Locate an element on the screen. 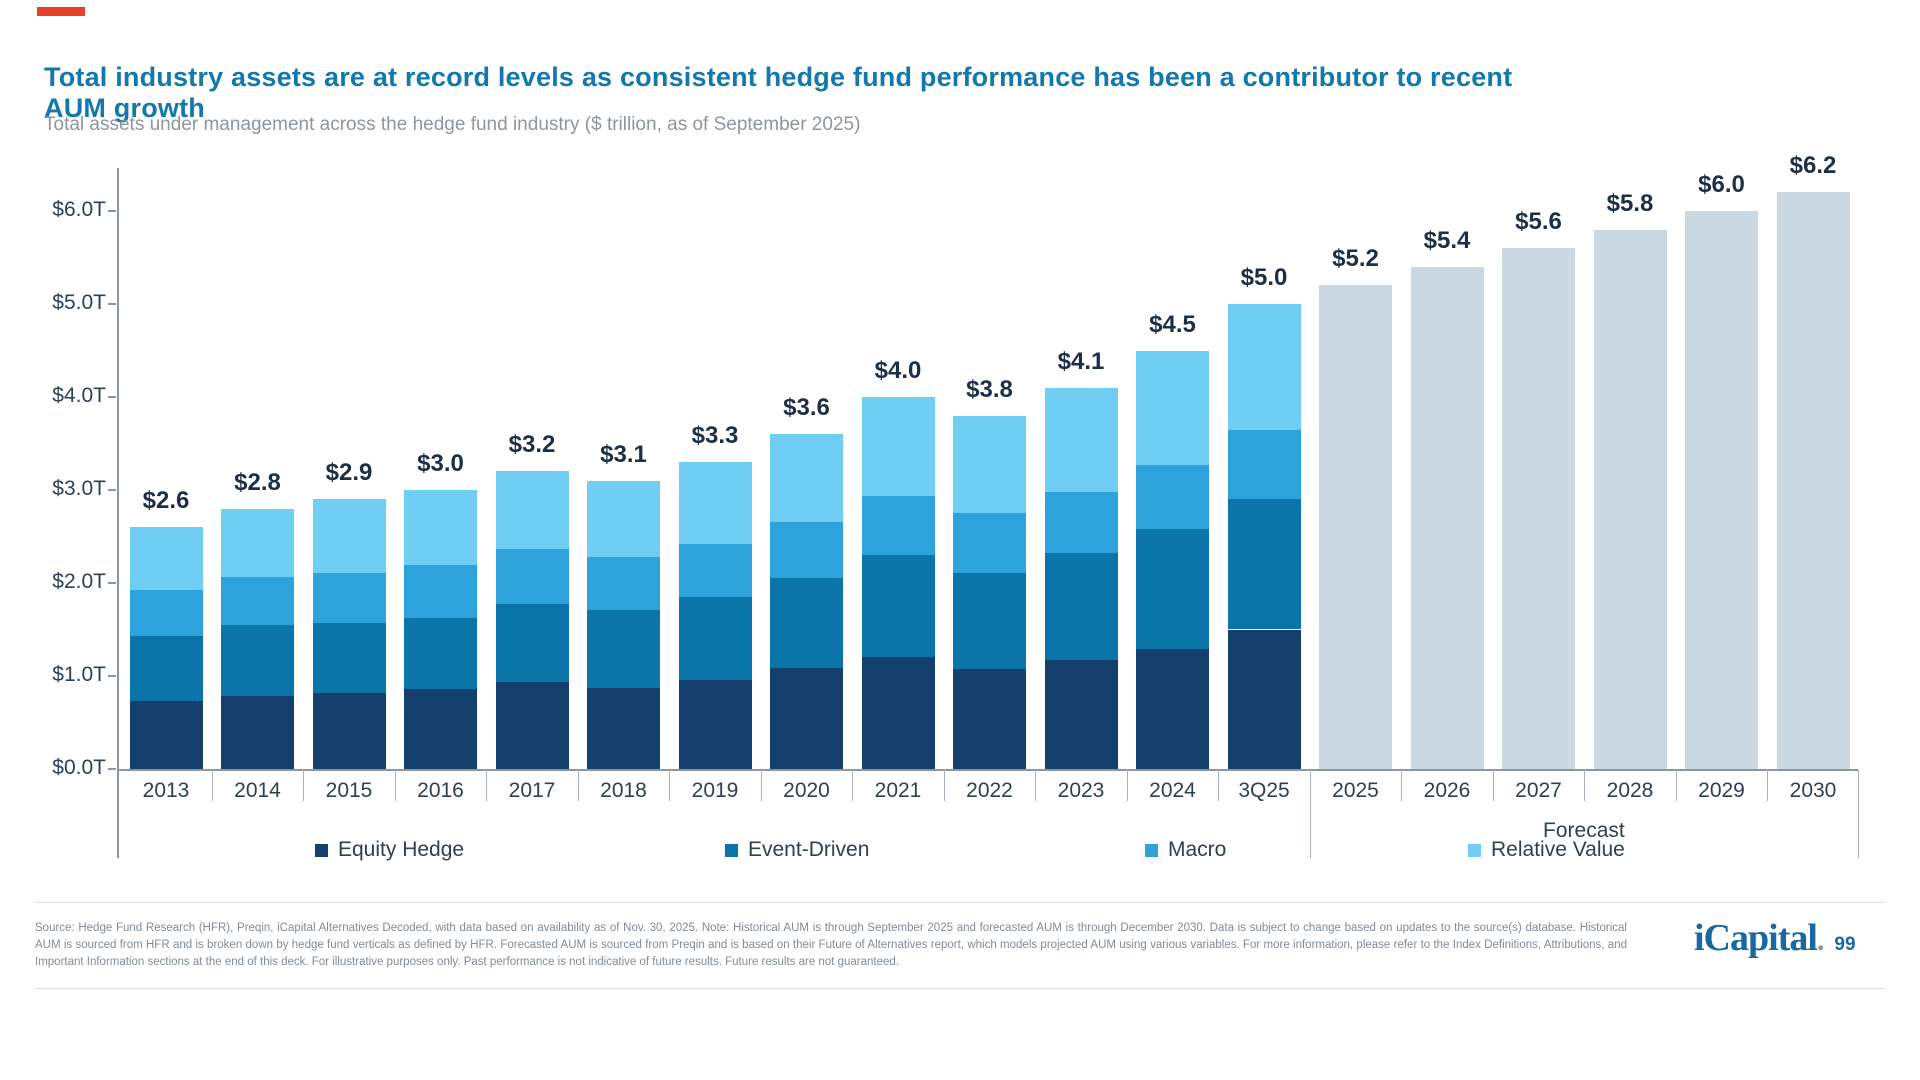  bar-value-label: $4.1 is located at coordinates (1081, 361).